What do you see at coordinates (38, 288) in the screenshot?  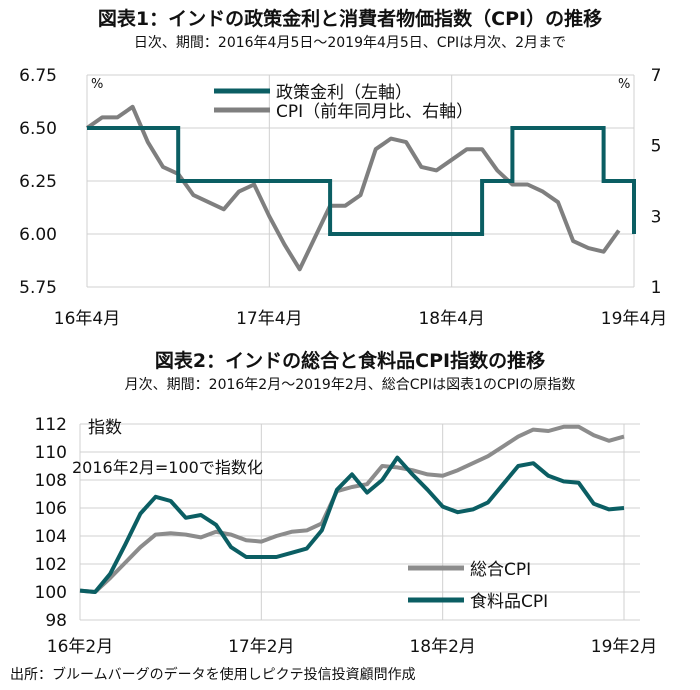 I see `y-left-tick-label: 5.75` at bounding box center [38, 288].